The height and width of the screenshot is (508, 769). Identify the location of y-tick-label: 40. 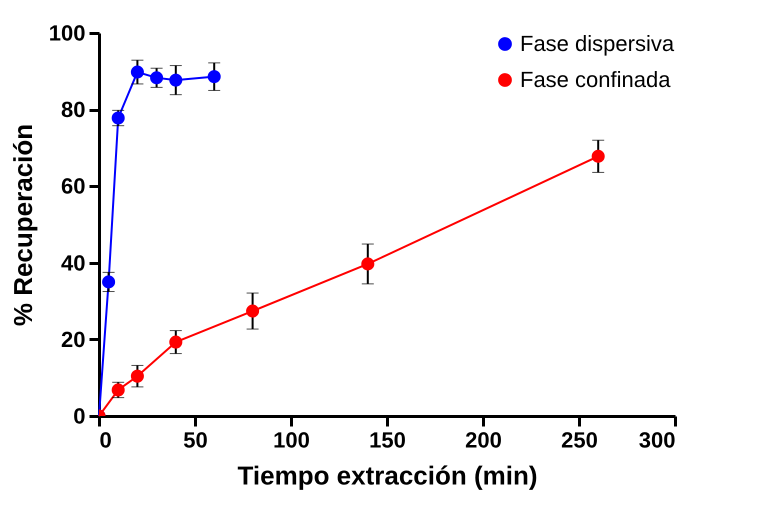
(73, 263).